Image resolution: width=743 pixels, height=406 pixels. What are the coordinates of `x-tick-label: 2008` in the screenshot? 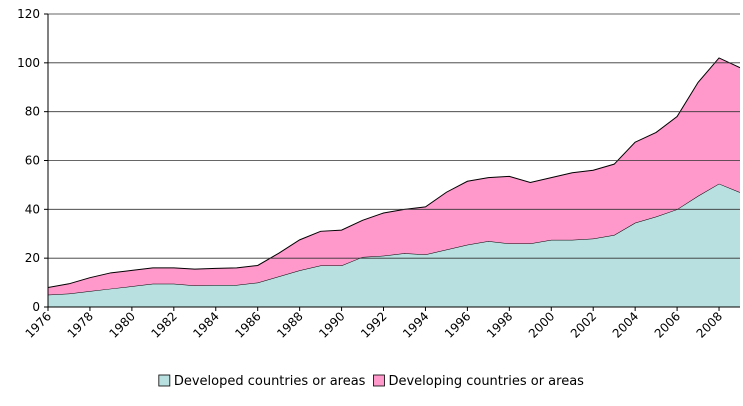 It's located at (709, 324).